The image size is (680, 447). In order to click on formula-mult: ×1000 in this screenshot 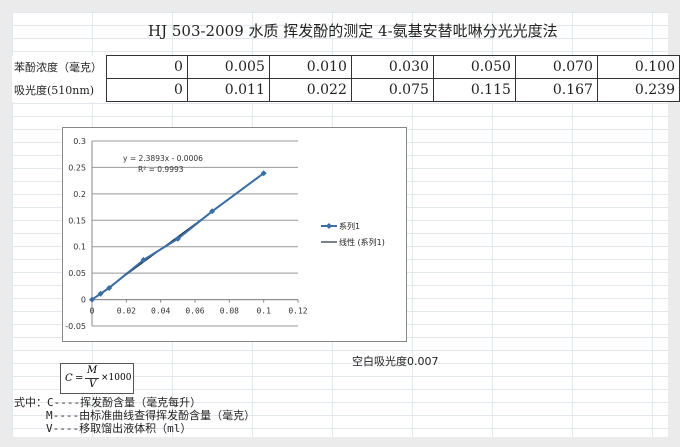, I will do `click(116, 378)`.